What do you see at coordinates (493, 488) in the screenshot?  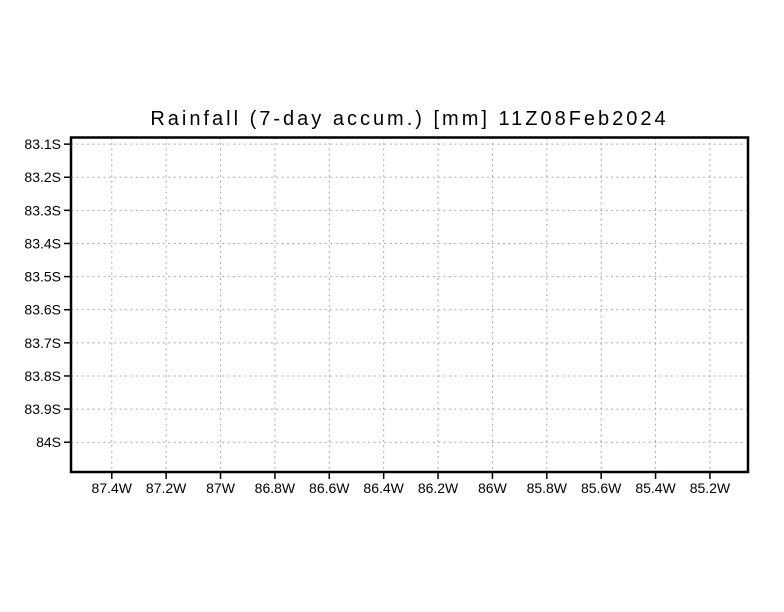 I see `lon-tick-label: 86W` at bounding box center [493, 488].